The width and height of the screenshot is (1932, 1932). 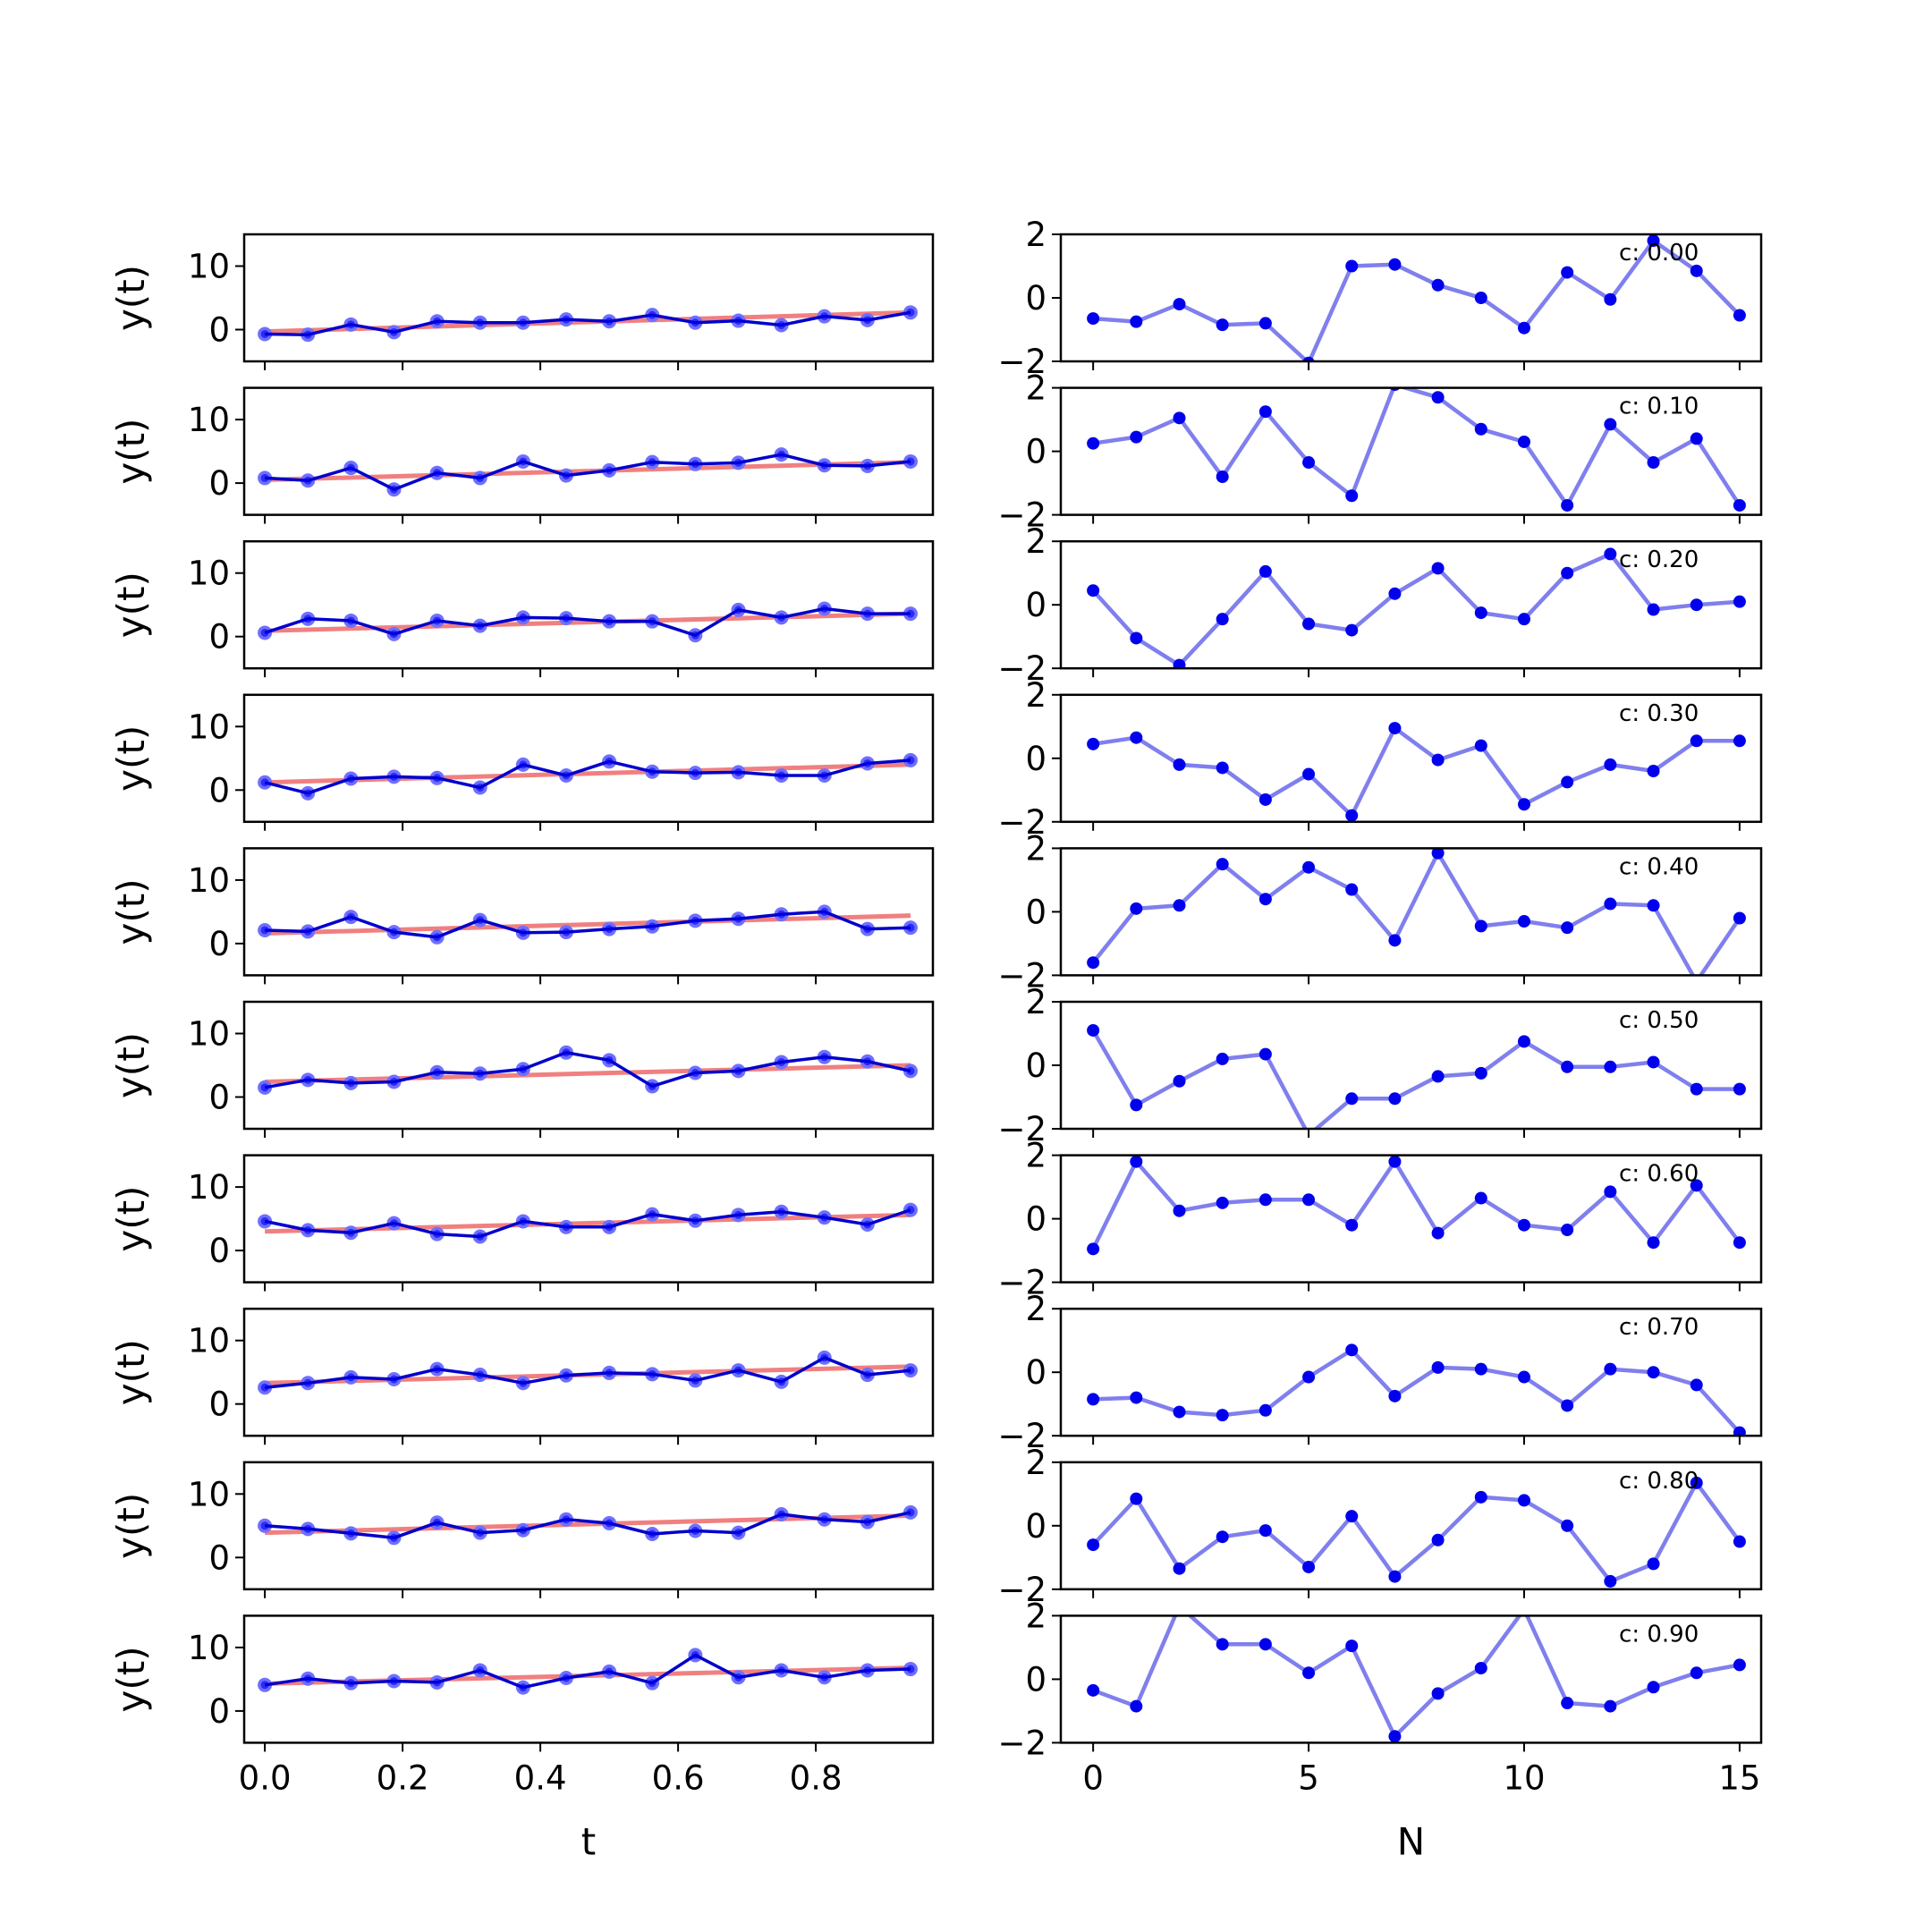 What do you see at coordinates (522, 455) in the screenshot?
I see `signal-panel-1: 0 10 y(t)` at bounding box center [522, 455].